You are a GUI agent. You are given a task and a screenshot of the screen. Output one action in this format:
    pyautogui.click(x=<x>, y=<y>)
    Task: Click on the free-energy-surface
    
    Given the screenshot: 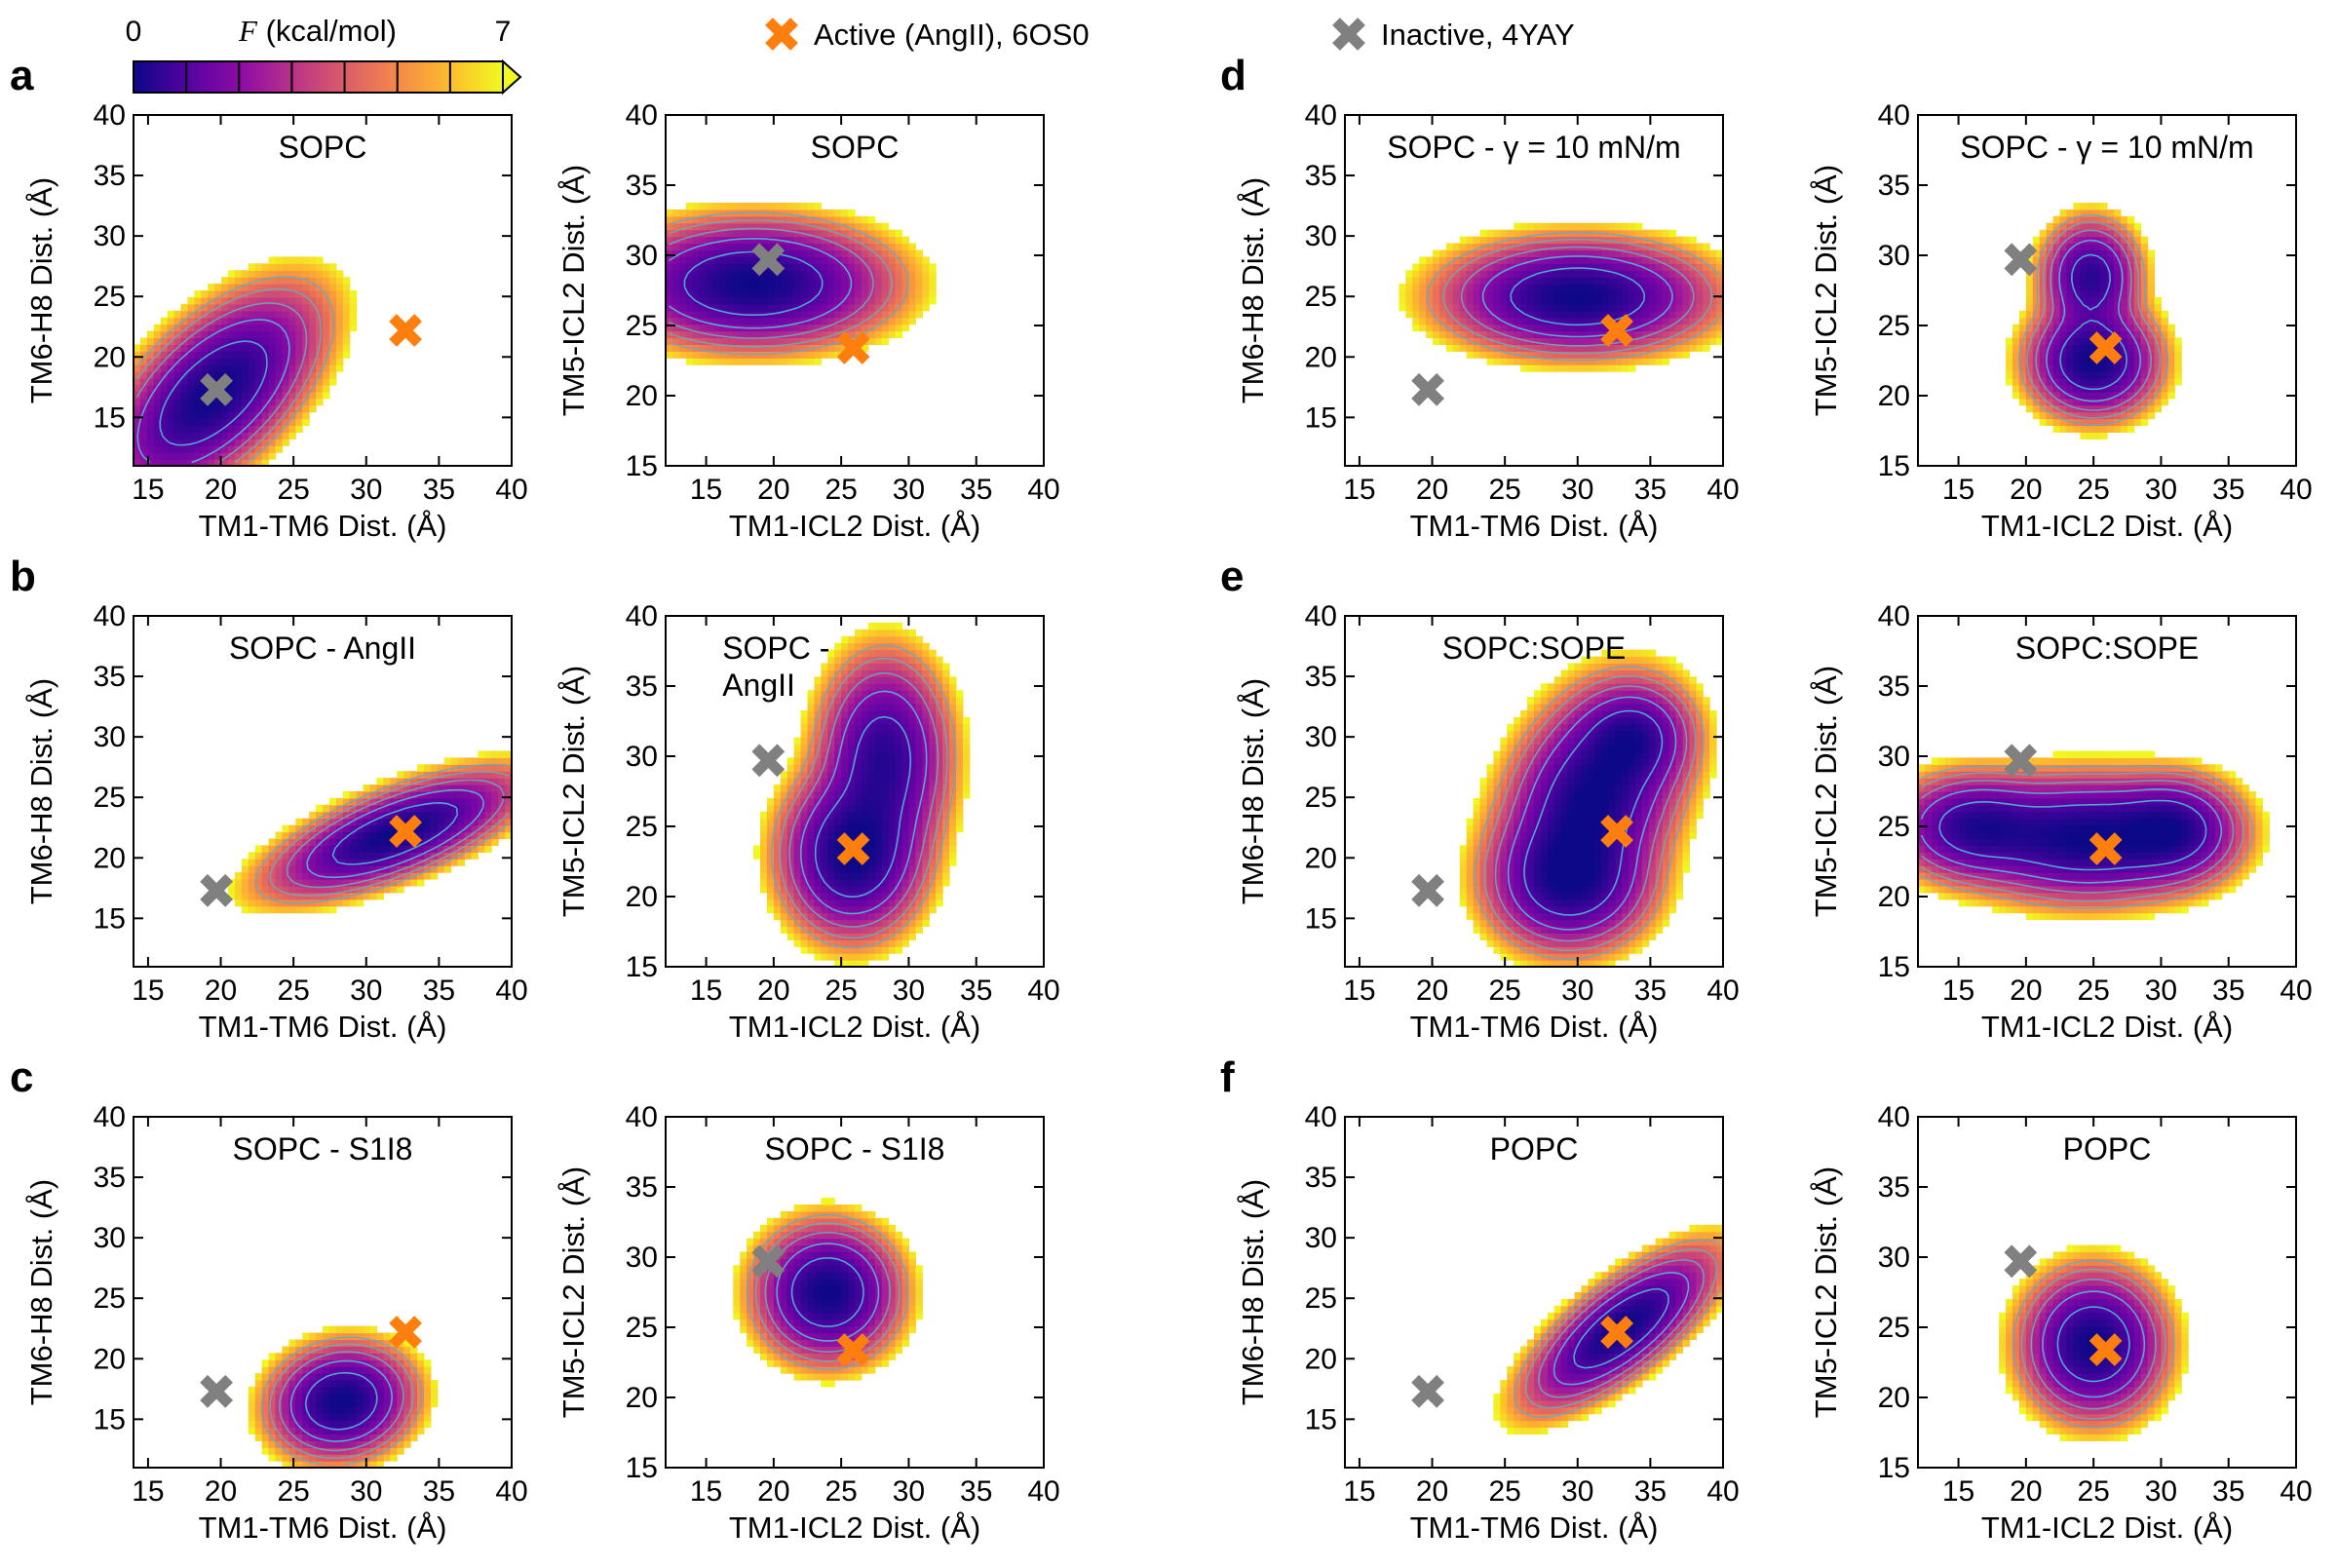 What is the action you would take?
    pyautogui.click(x=246, y=361)
    